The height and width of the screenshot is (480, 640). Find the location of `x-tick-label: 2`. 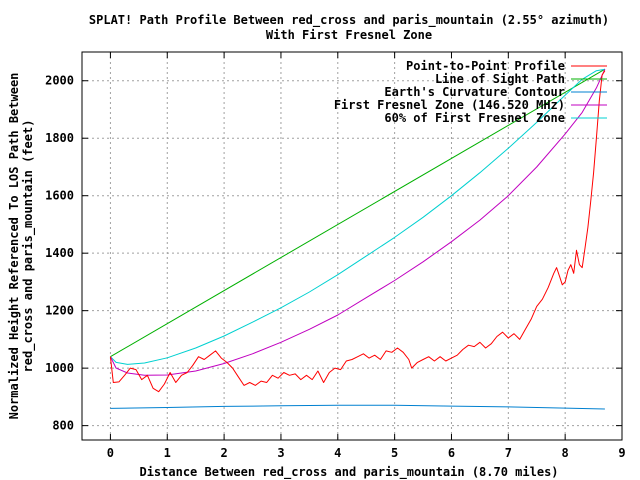

x-tick-label: 2 is located at coordinates (223, 453).